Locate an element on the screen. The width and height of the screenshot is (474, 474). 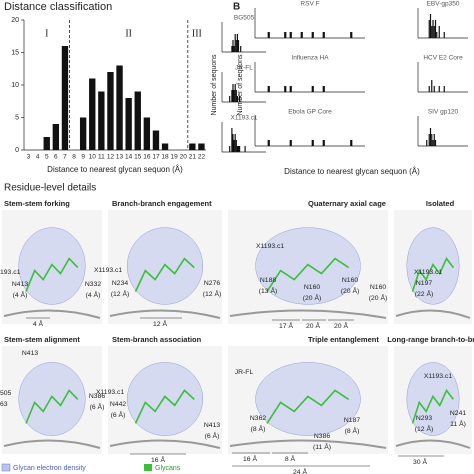
mini-title: JR-FL is located at coordinates (244, 68).